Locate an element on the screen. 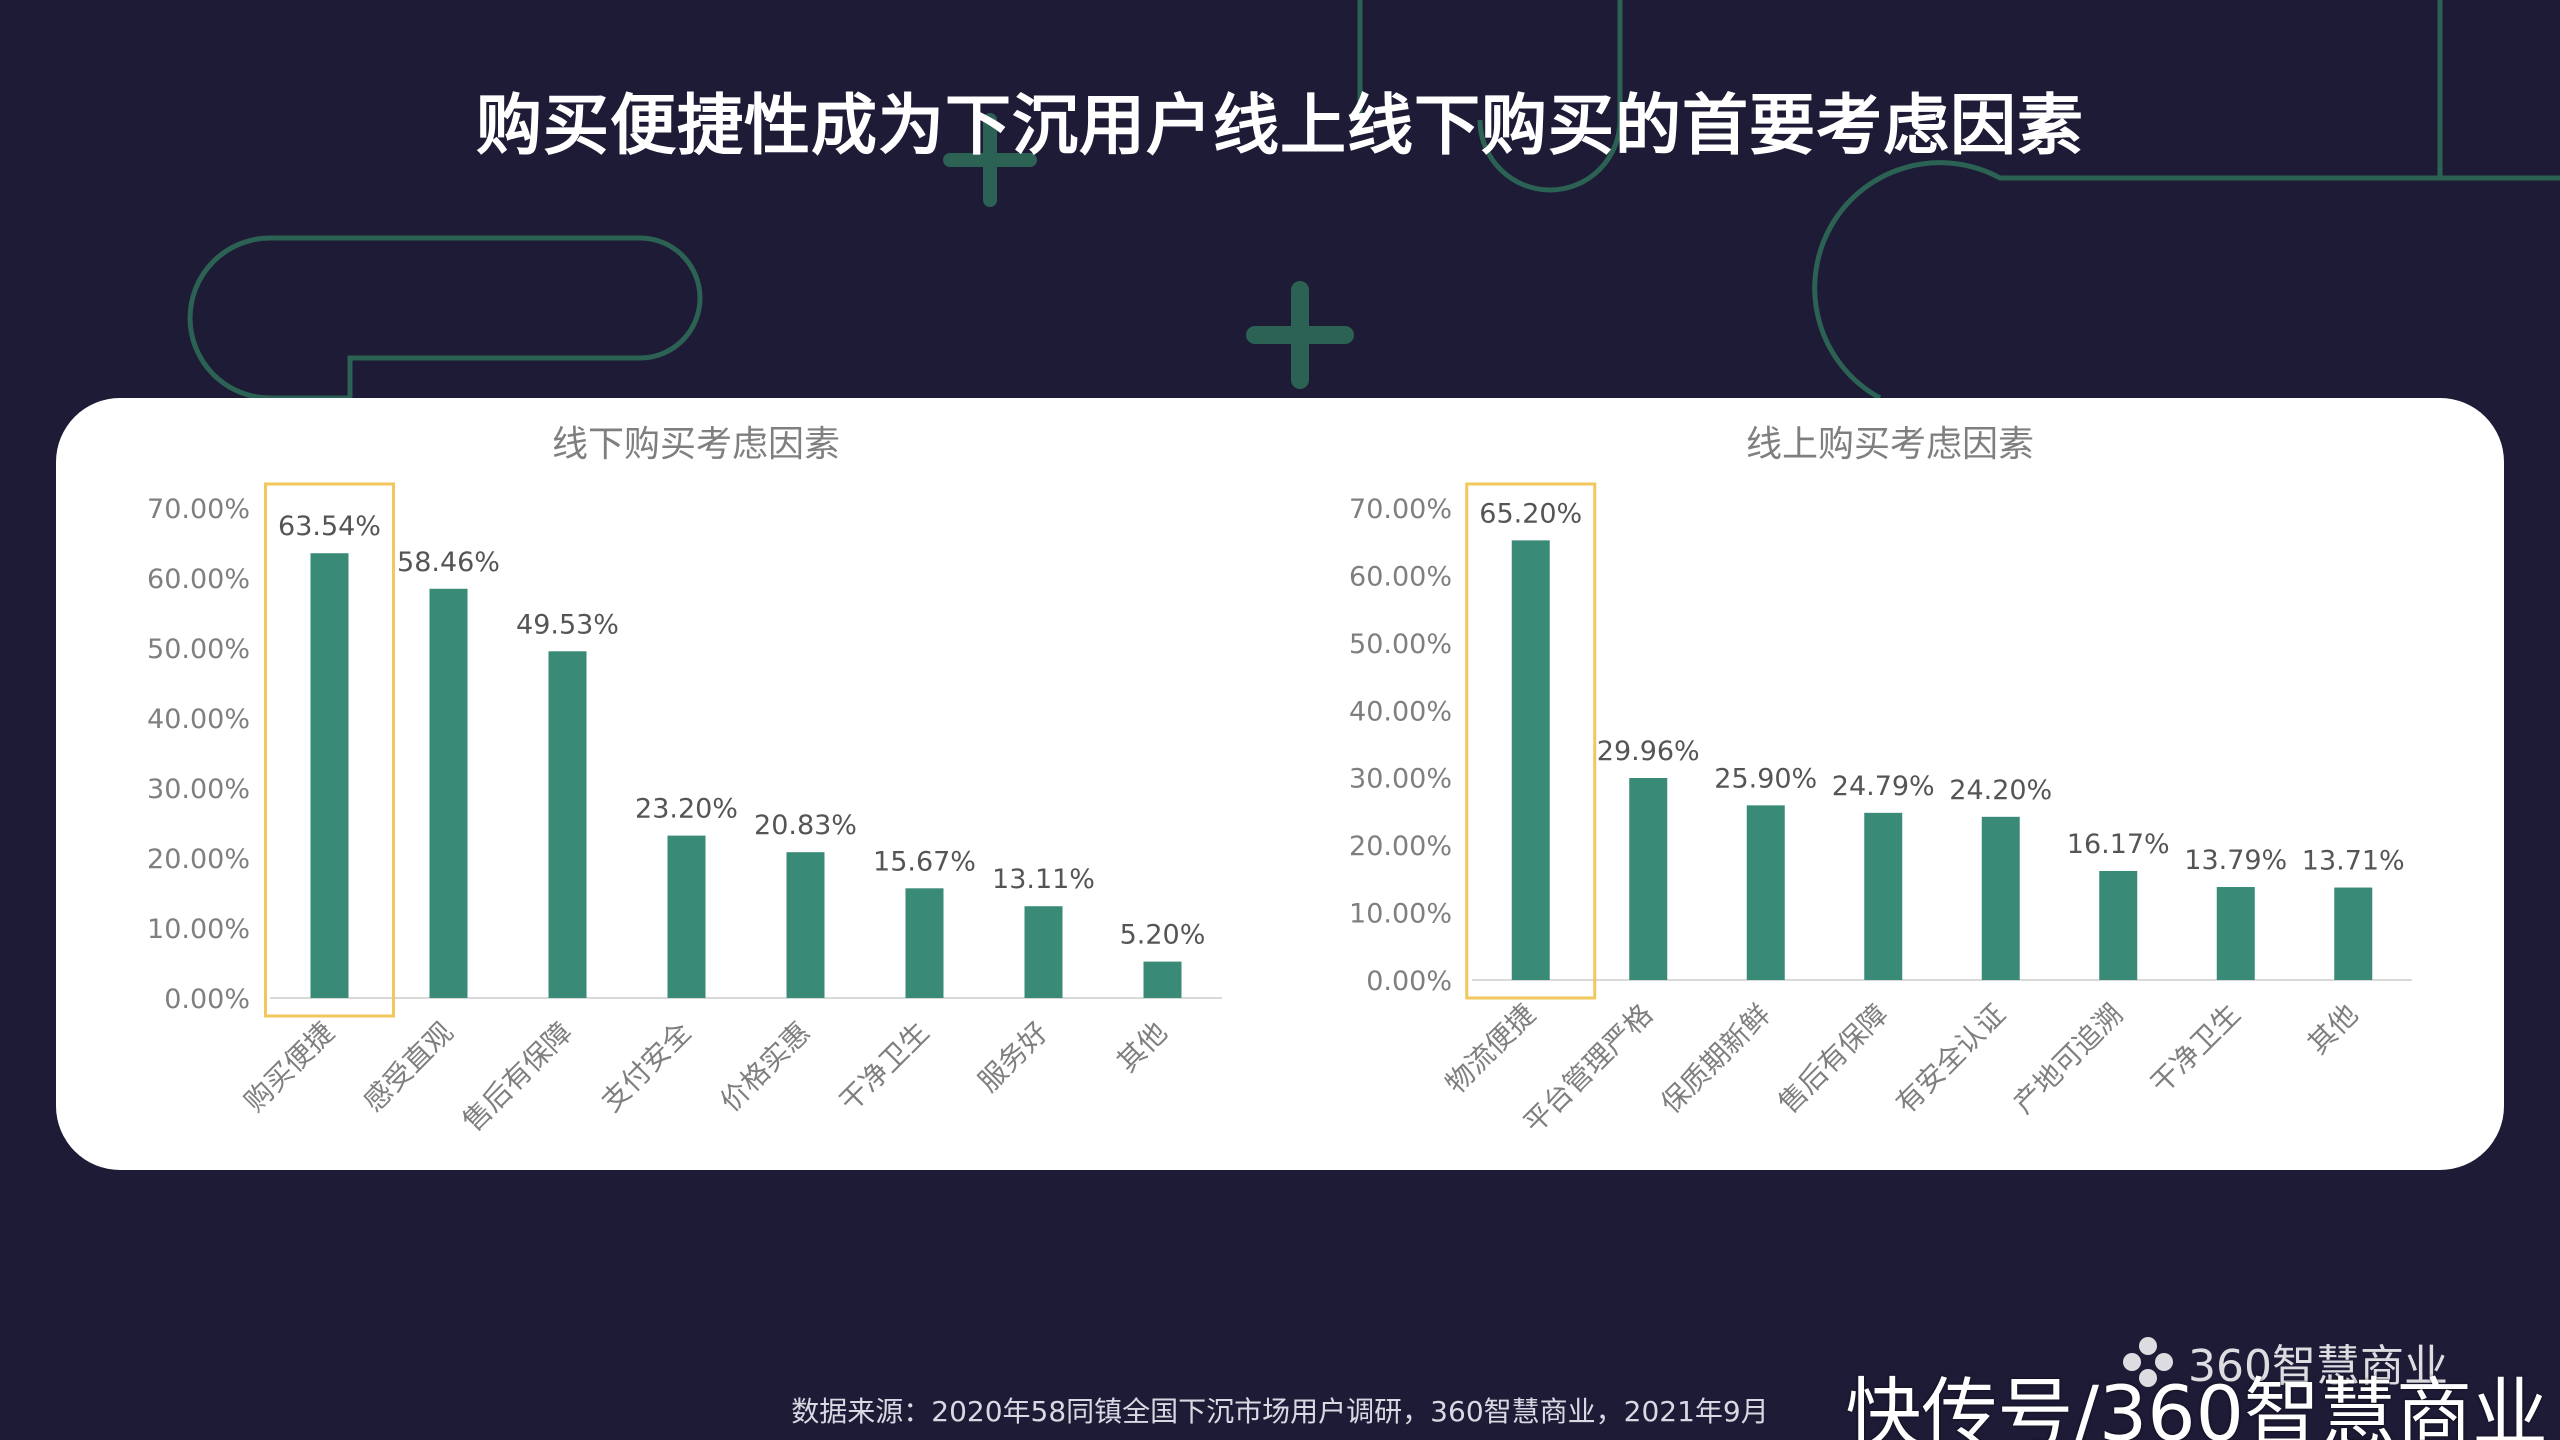  chart1-x-label: 购买便捷 is located at coordinates (289, 1067).